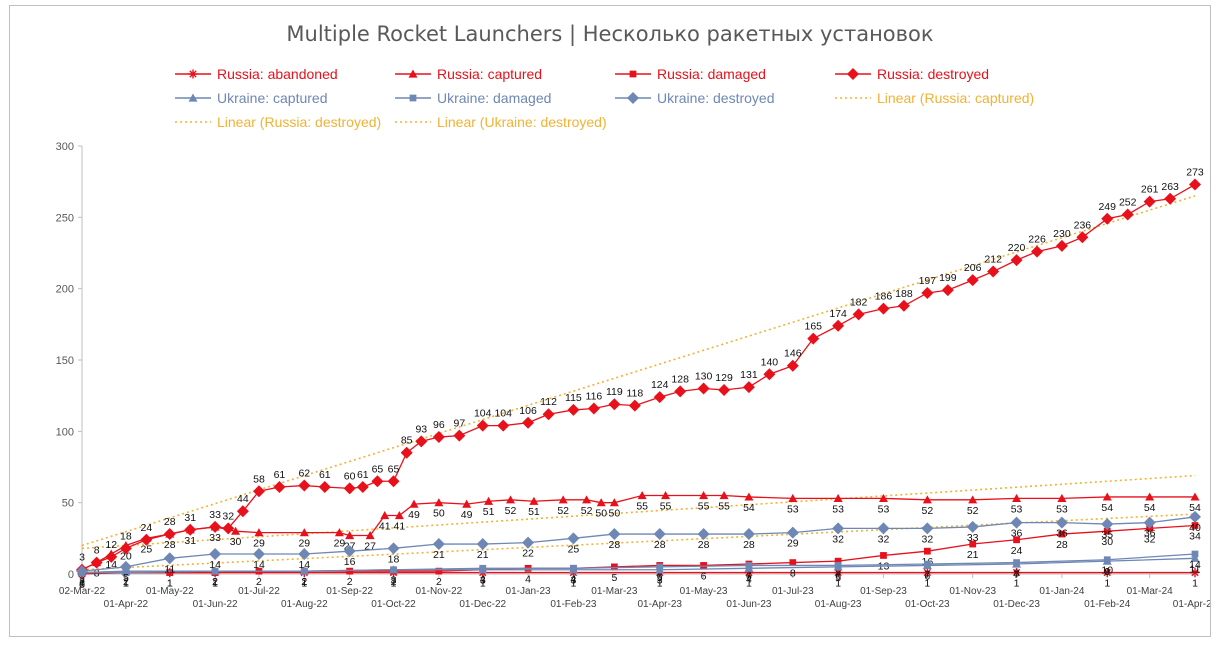 This screenshot has height=645, width=1220. Describe the element at coordinates (534, 512) in the screenshot. I see `data-label: 51` at that location.